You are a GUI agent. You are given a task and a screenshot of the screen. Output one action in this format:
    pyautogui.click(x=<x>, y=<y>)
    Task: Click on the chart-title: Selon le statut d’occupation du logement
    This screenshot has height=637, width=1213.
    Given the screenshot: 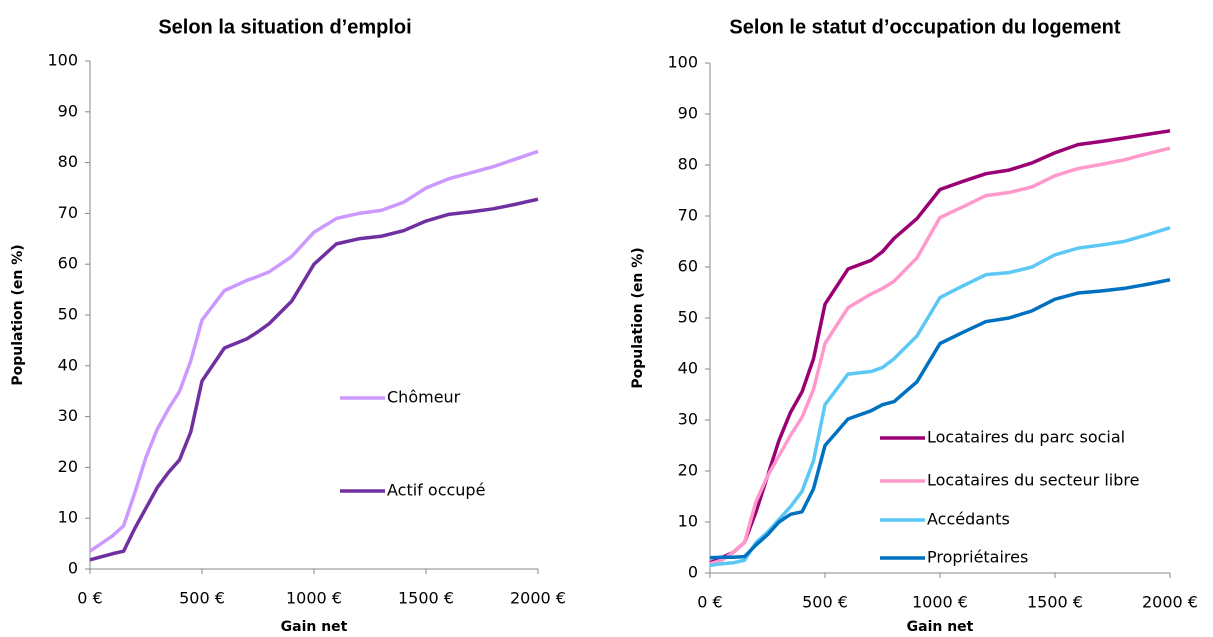 What is the action you would take?
    pyautogui.click(x=924, y=27)
    